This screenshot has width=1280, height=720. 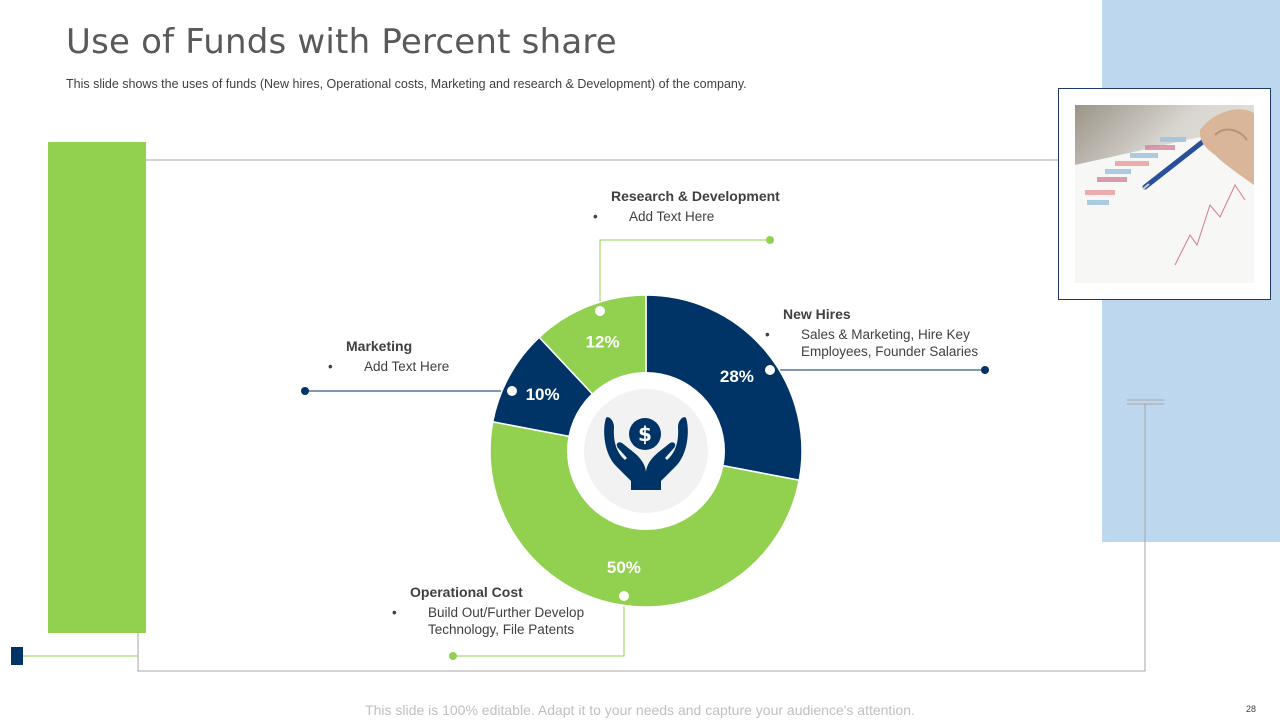 What do you see at coordinates (97, 387) in the screenshot?
I see `decorative-green-bar` at bounding box center [97, 387].